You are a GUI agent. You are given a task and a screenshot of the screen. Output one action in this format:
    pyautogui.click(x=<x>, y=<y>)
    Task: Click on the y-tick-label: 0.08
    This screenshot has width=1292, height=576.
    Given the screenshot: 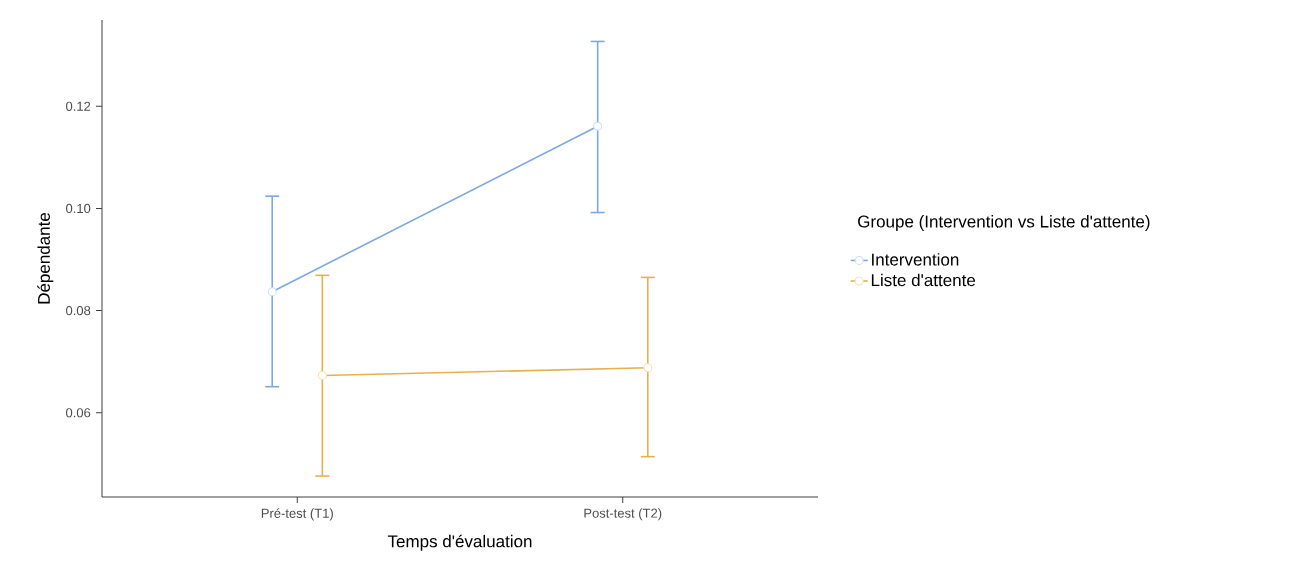 What is the action you would take?
    pyautogui.click(x=78, y=310)
    